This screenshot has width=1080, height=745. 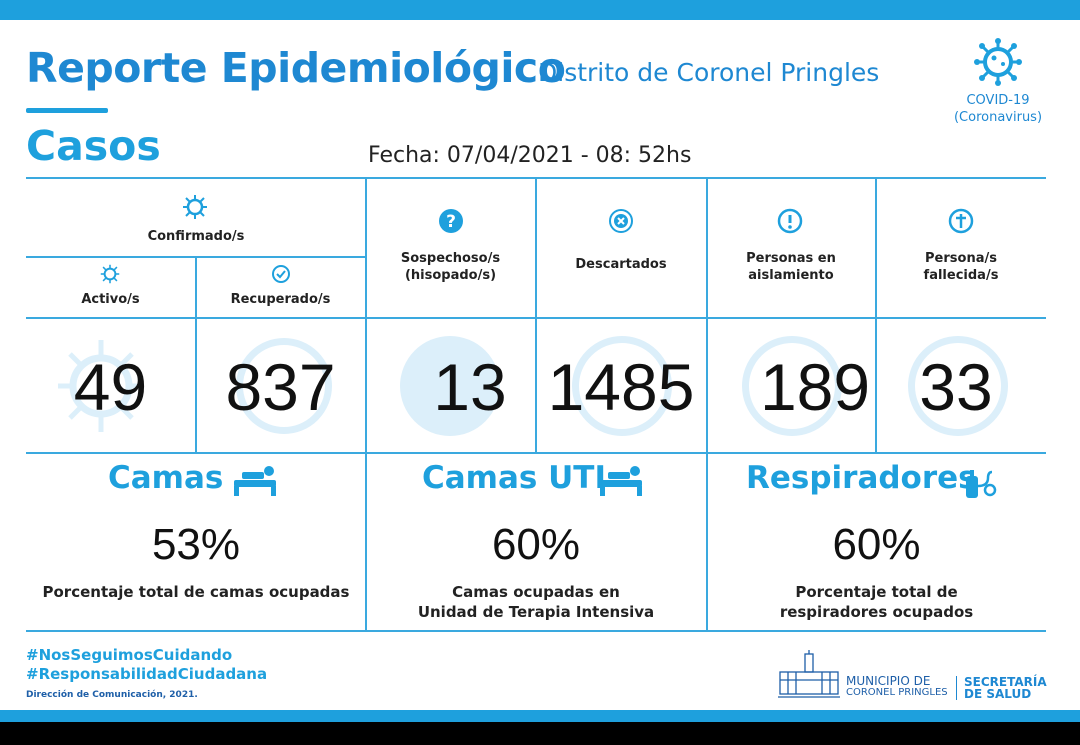 What do you see at coordinates (255, 481) in the screenshot?
I see `bed-icon` at bounding box center [255, 481].